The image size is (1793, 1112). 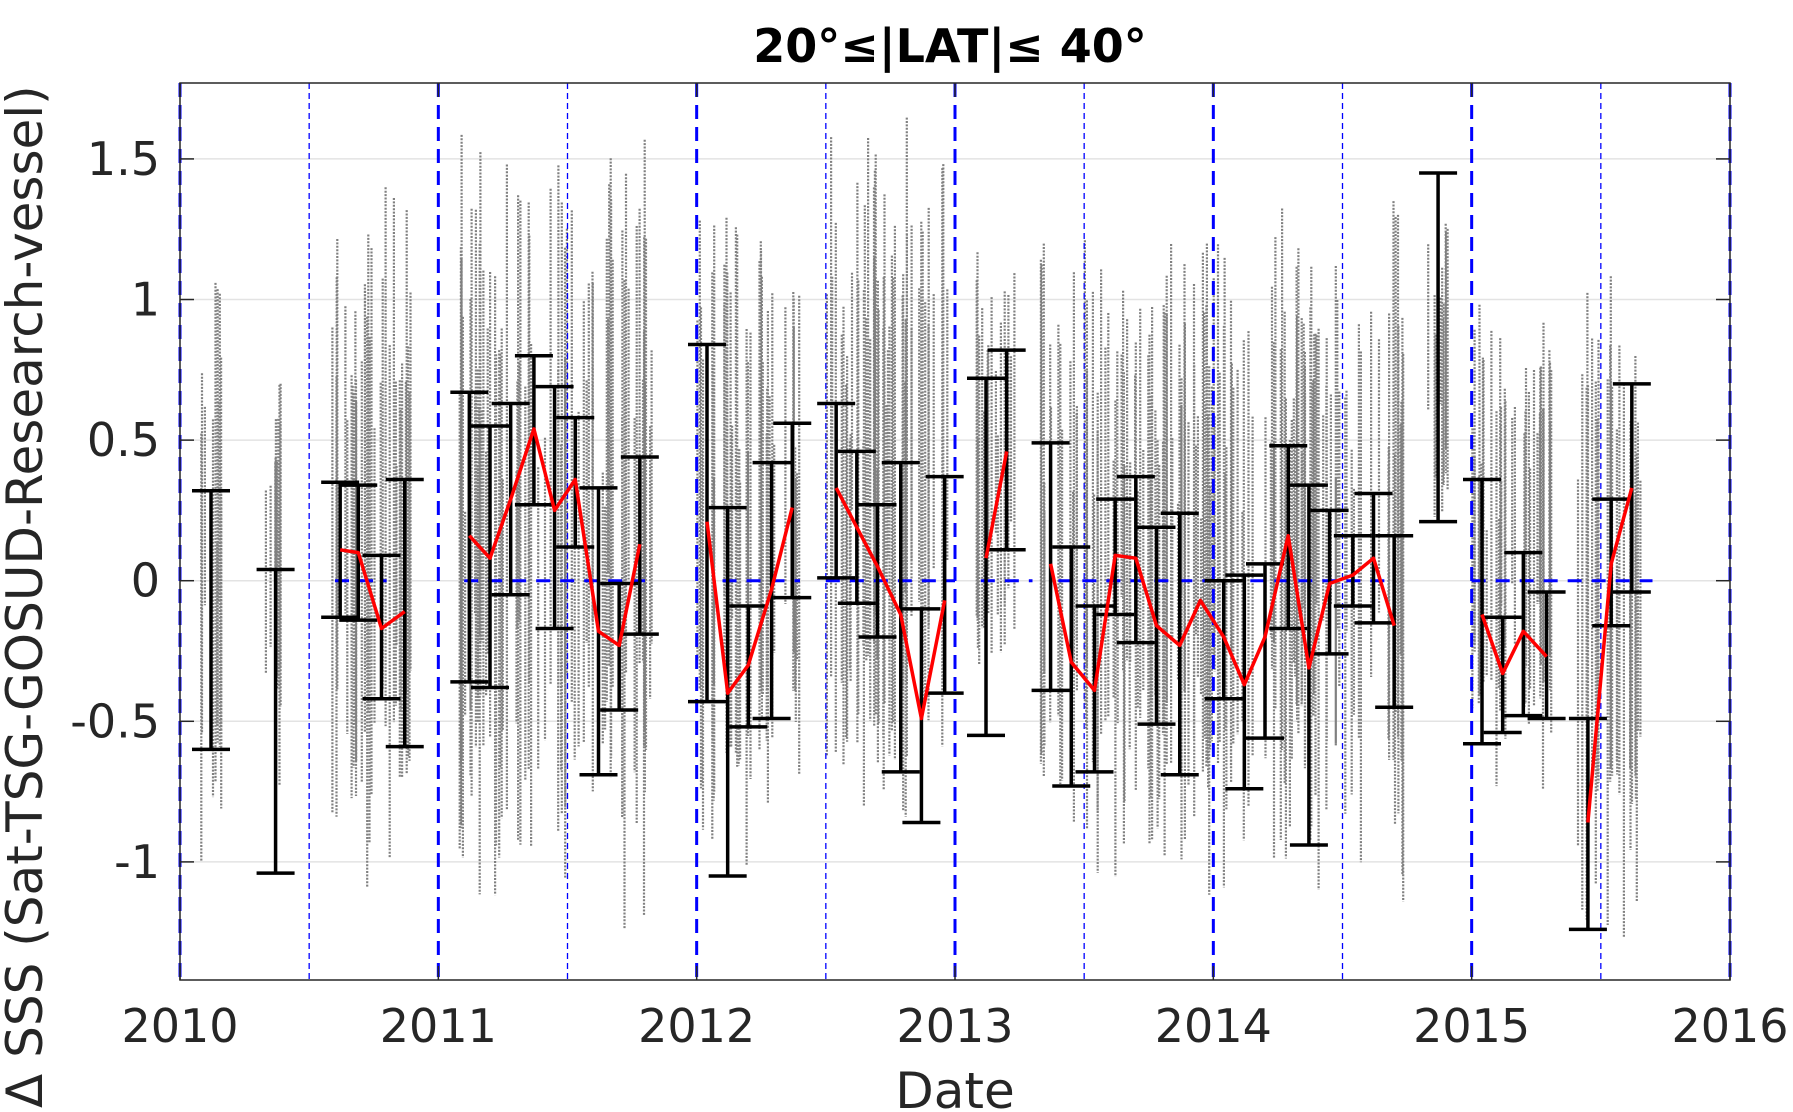 What do you see at coordinates (123, 159) in the screenshot?
I see `y-tick-label-5: 1.5` at bounding box center [123, 159].